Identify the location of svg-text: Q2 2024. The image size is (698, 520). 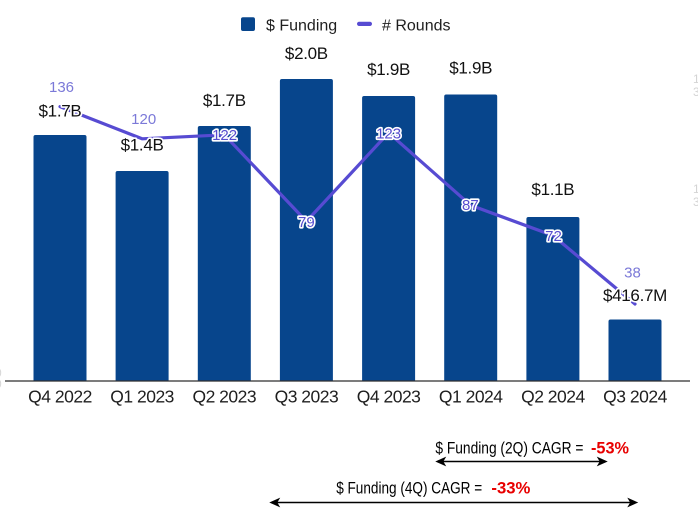
(553, 396).